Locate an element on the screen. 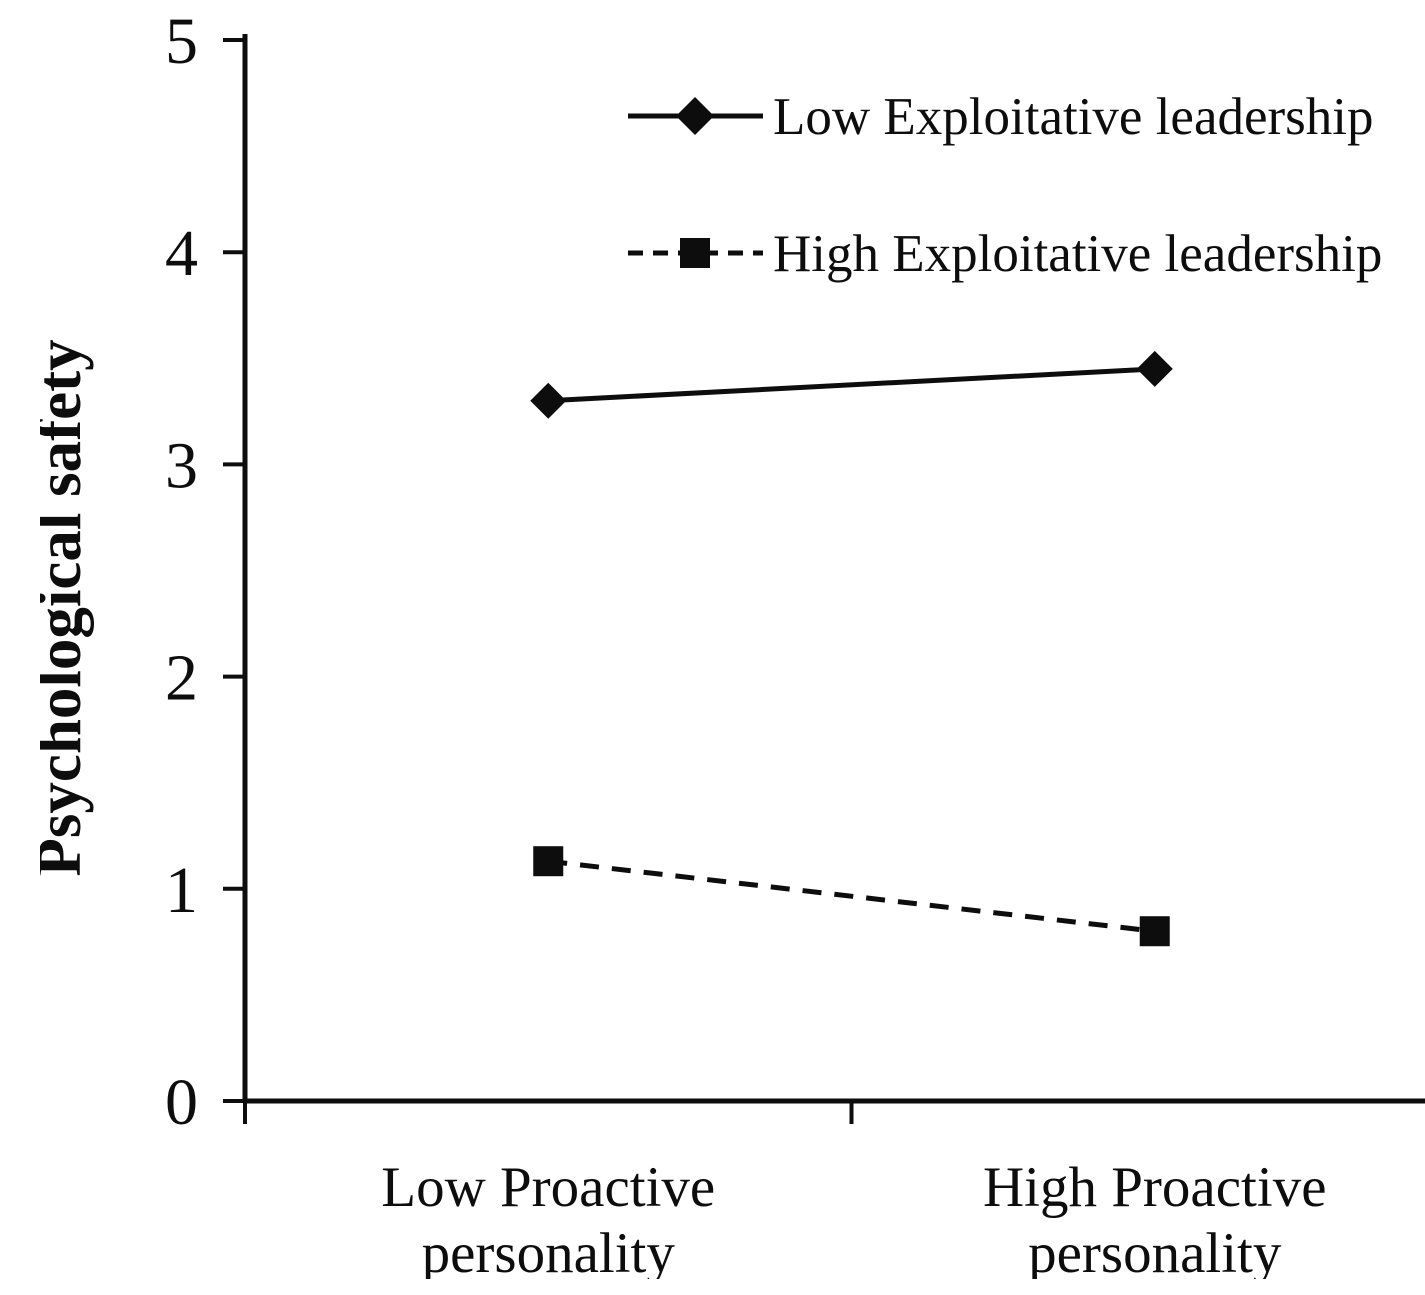 Image resolution: width=1425 pixels, height=1295 pixels. legend-entry: High Exploitative leadership is located at coordinates (1005, 254).